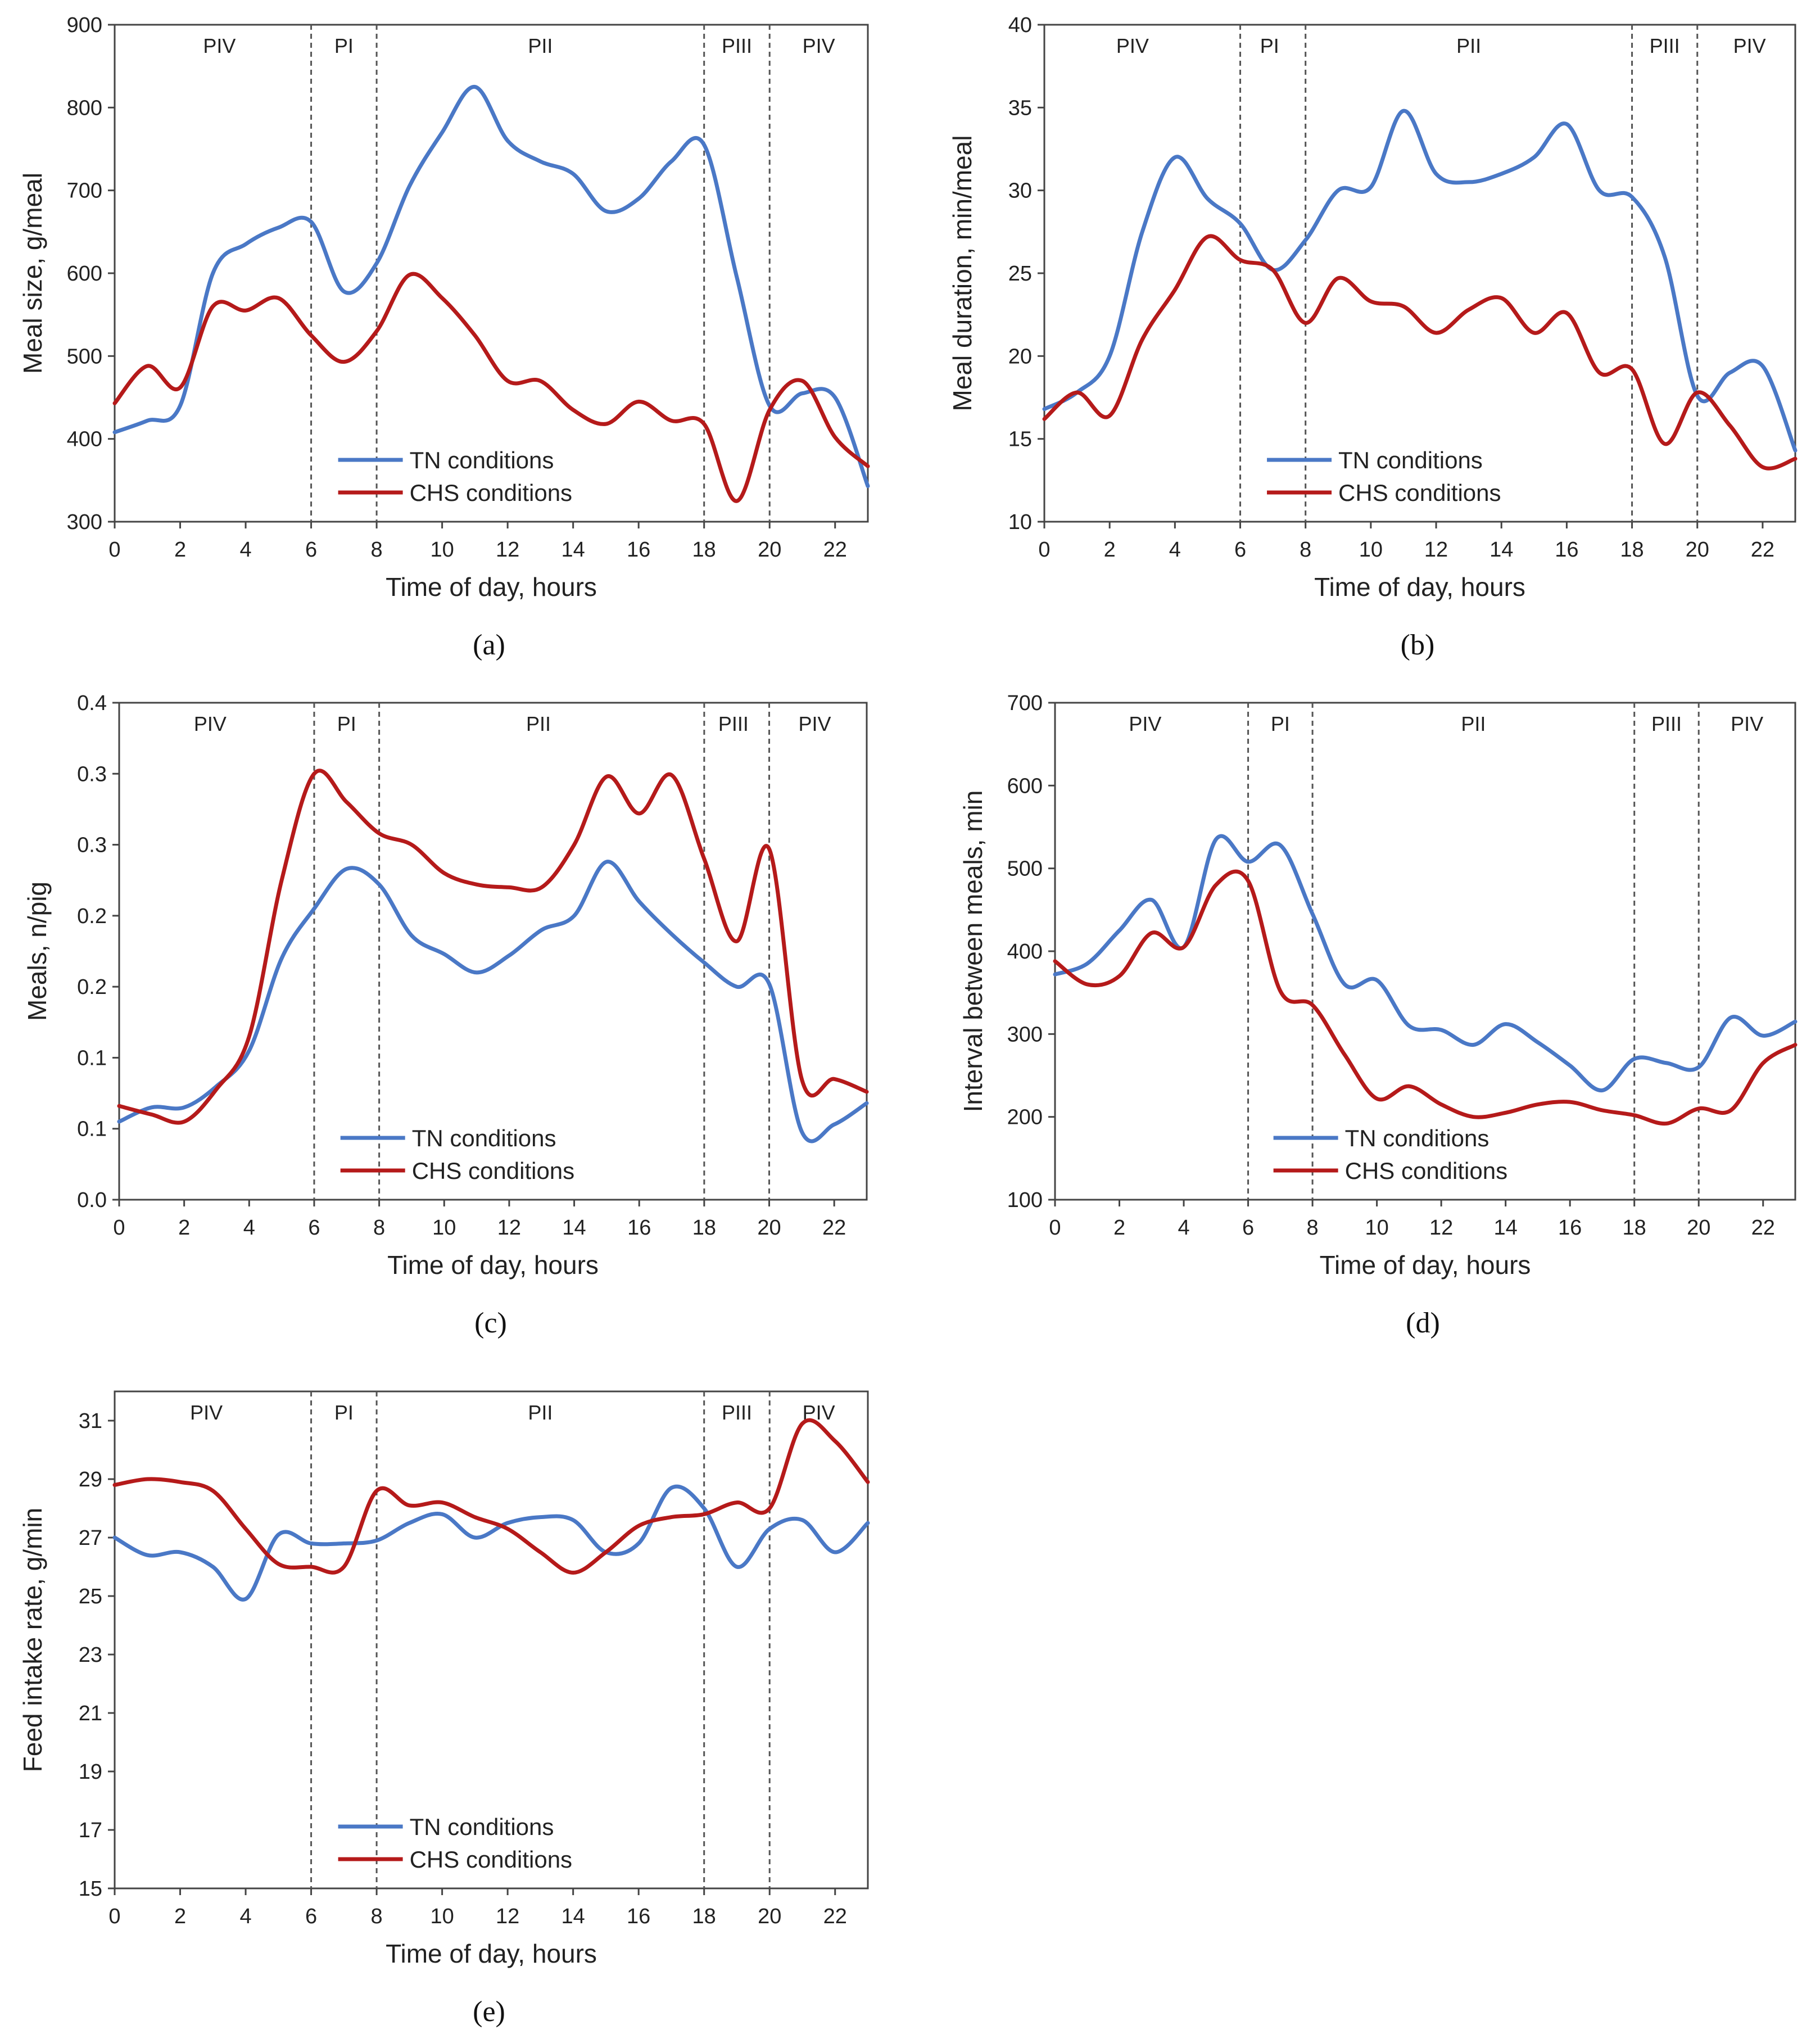 The image size is (1820, 2034). Describe the element at coordinates (32, 273) in the screenshot. I see `y-axis-title: Meal size, g/meal` at that location.